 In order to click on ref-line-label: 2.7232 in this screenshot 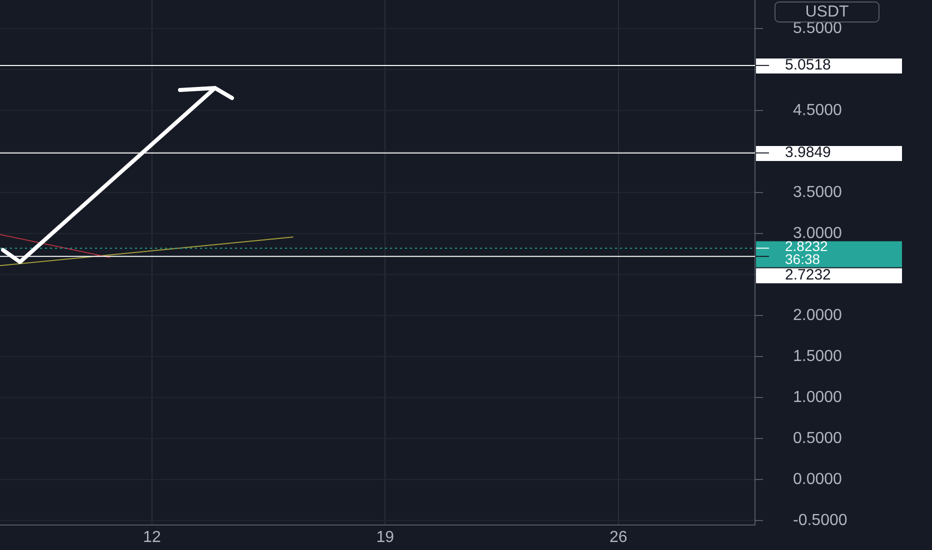, I will do `click(808, 275)`.